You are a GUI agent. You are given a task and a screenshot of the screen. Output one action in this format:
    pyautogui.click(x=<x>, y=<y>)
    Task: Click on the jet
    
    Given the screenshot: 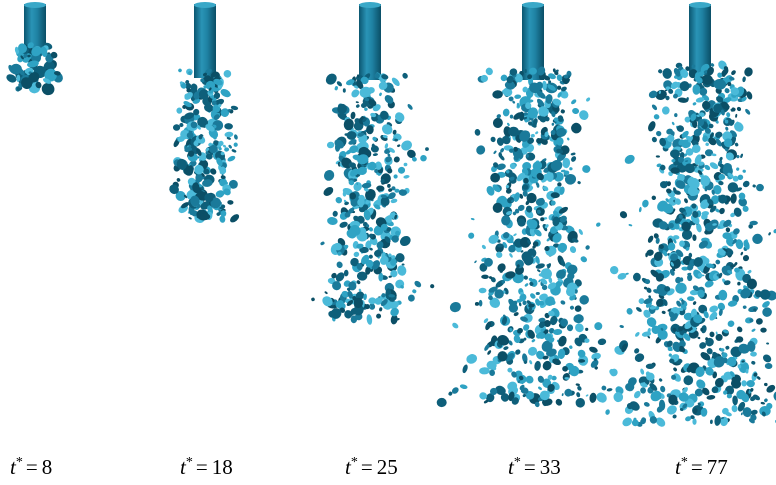 What is the action you would take?
    pyautogui.click(x=373, y=163)
    